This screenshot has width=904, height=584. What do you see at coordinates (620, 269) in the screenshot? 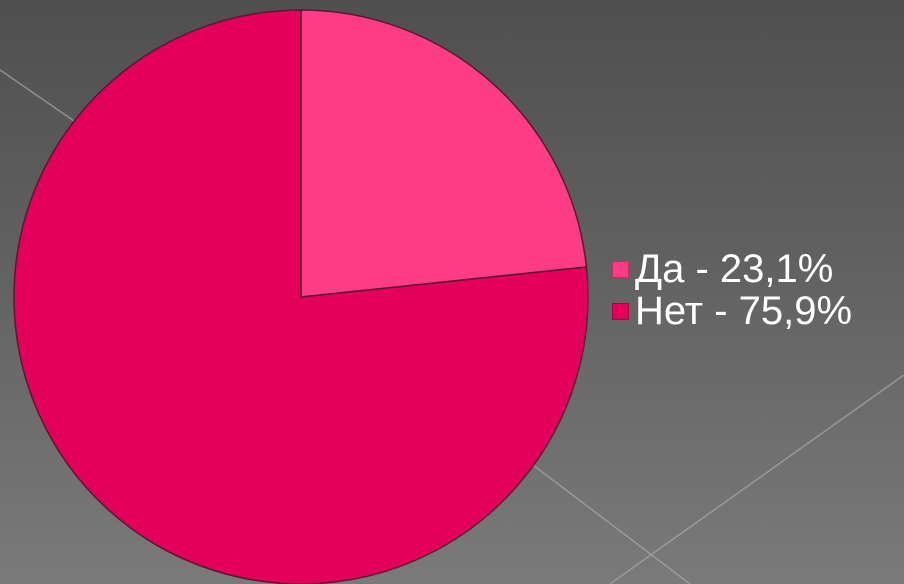
I see `legend-swatch-da` at bounding box center [620, 269].